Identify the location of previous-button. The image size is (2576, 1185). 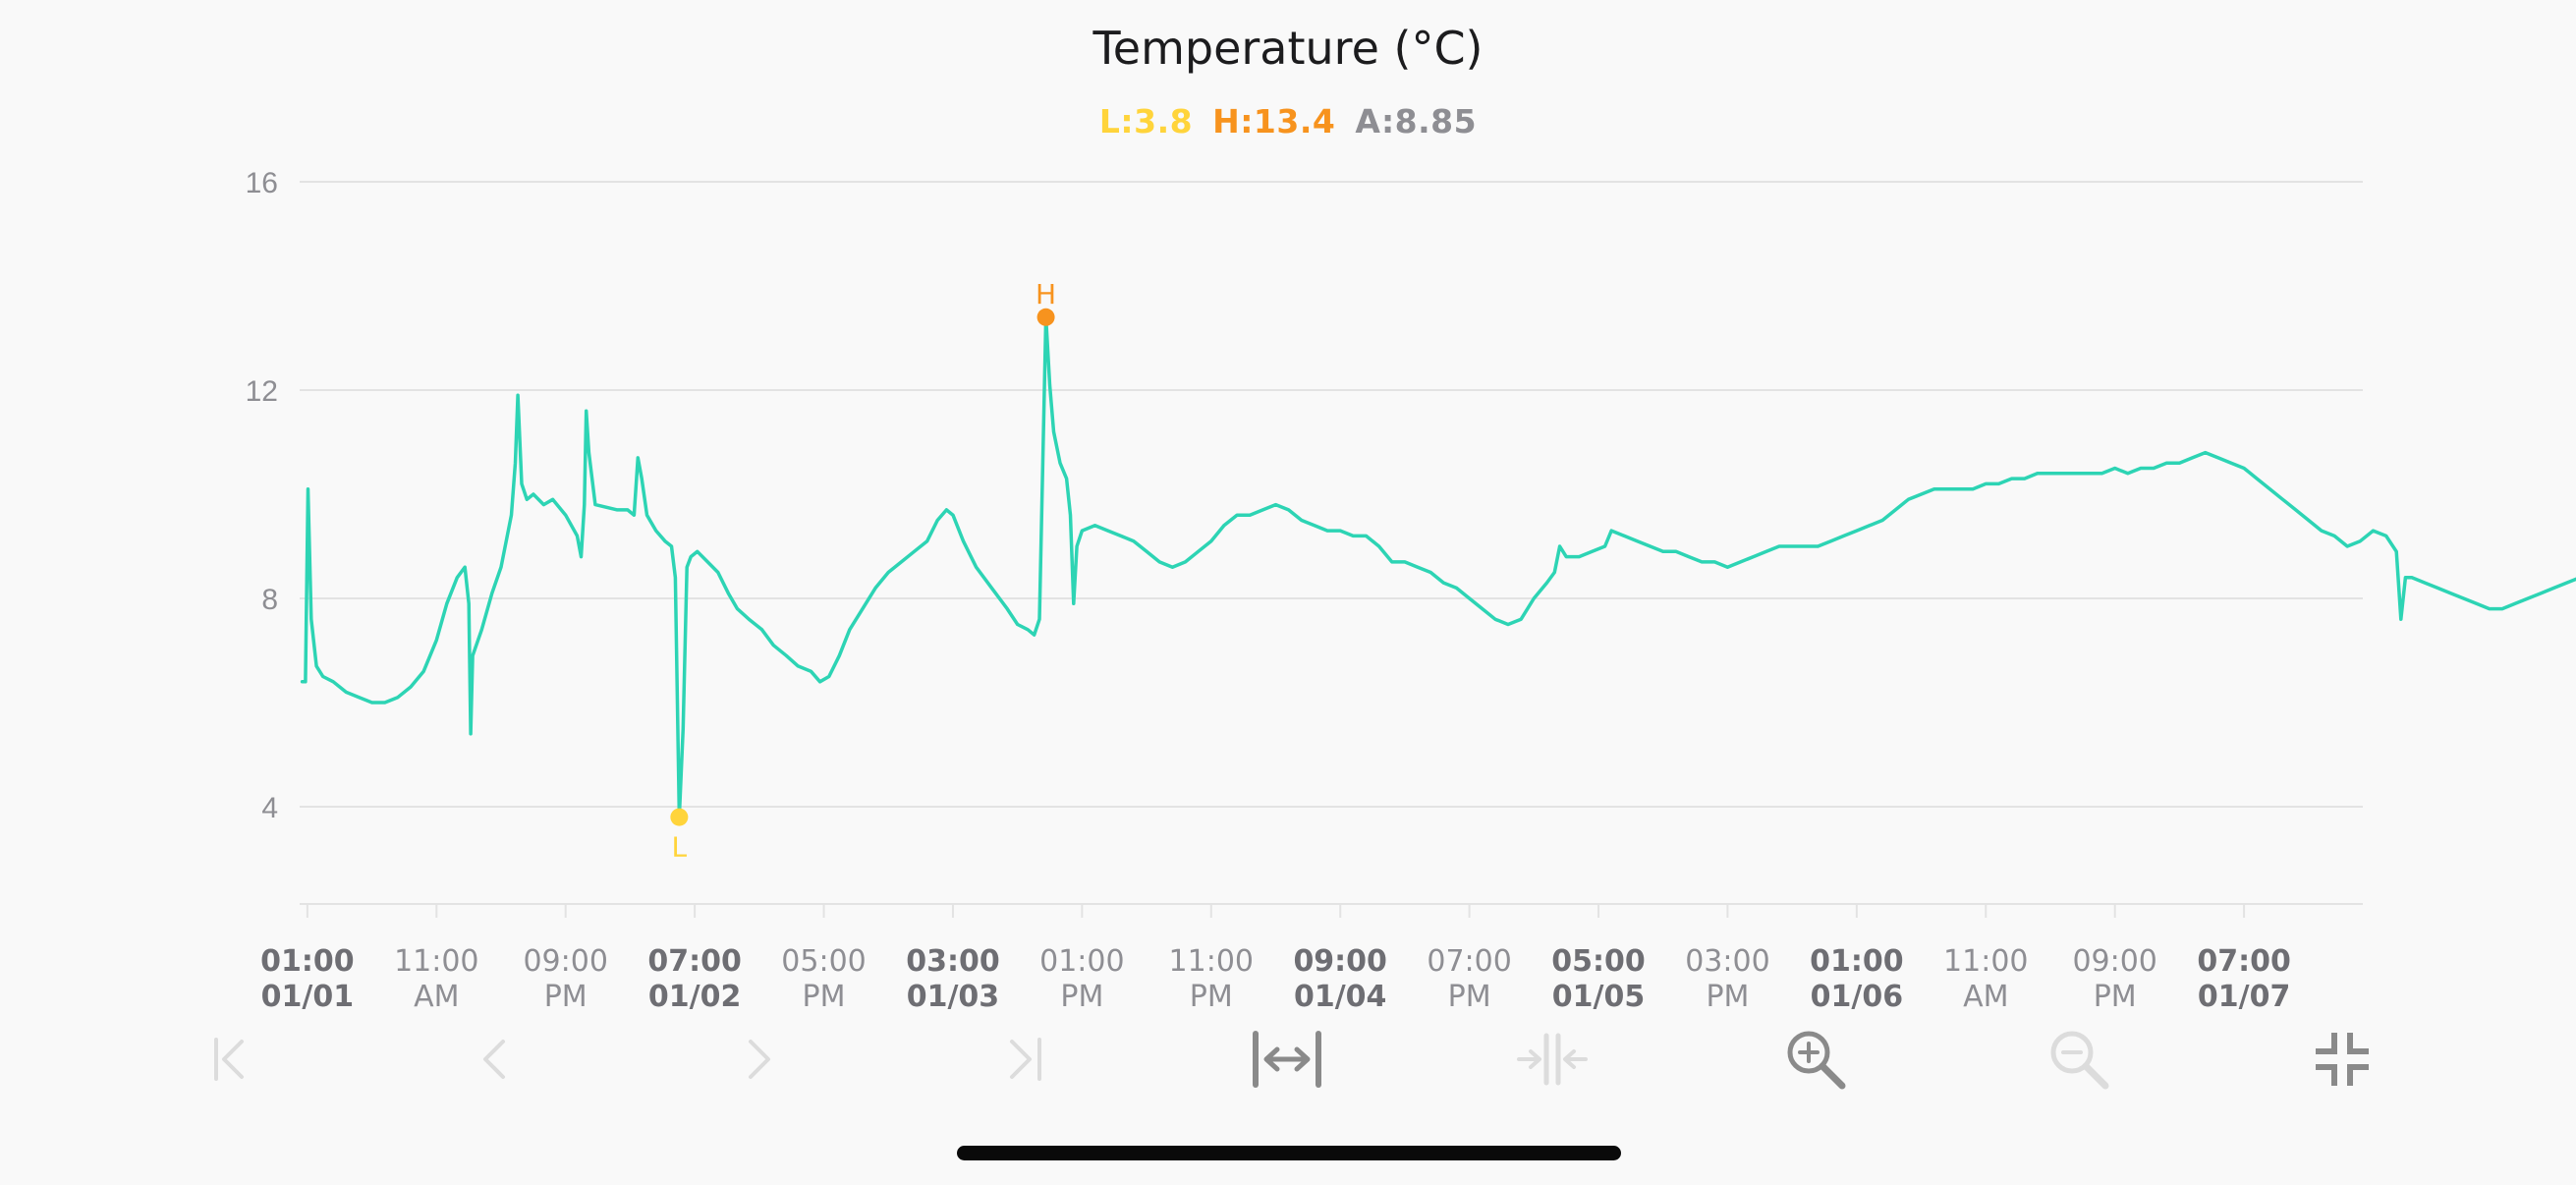
(495, 1060).